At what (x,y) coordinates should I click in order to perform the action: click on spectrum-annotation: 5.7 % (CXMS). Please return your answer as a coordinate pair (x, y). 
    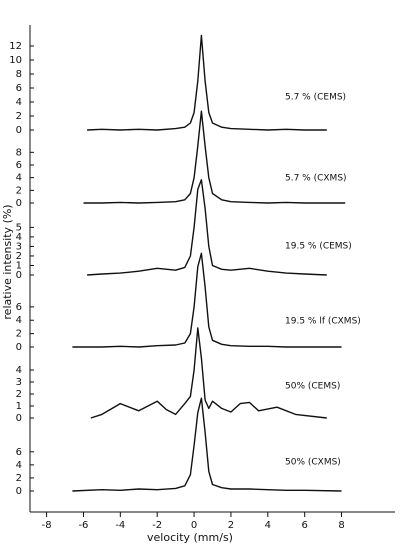
    Looking at the image, I should click on (316, 179).